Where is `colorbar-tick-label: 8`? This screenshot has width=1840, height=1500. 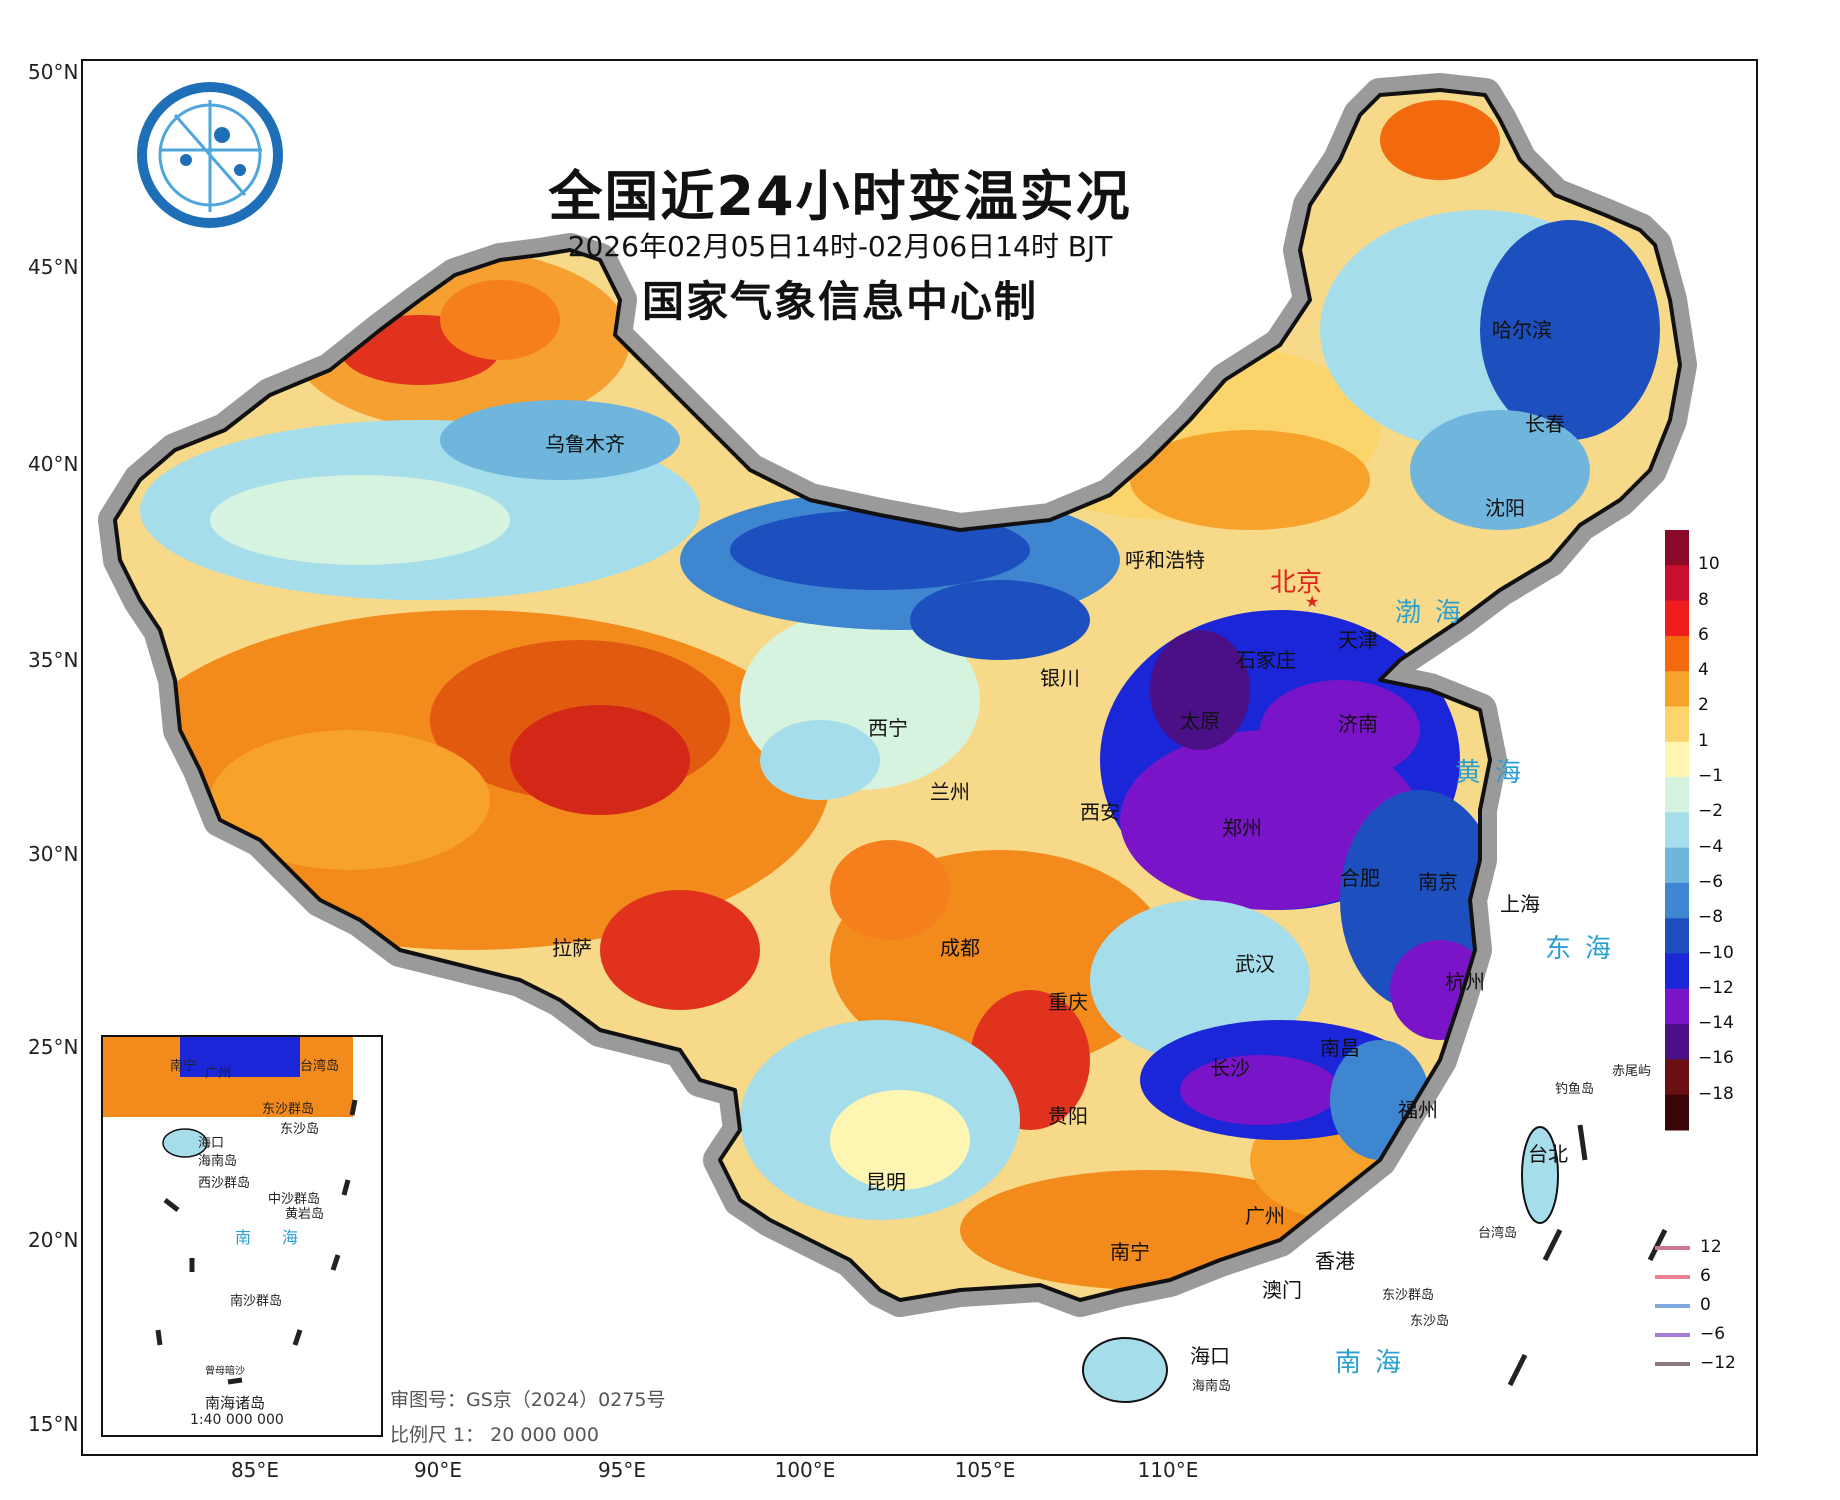
colorbar-tick-label: 8 is located at coordinates (1703, 599).